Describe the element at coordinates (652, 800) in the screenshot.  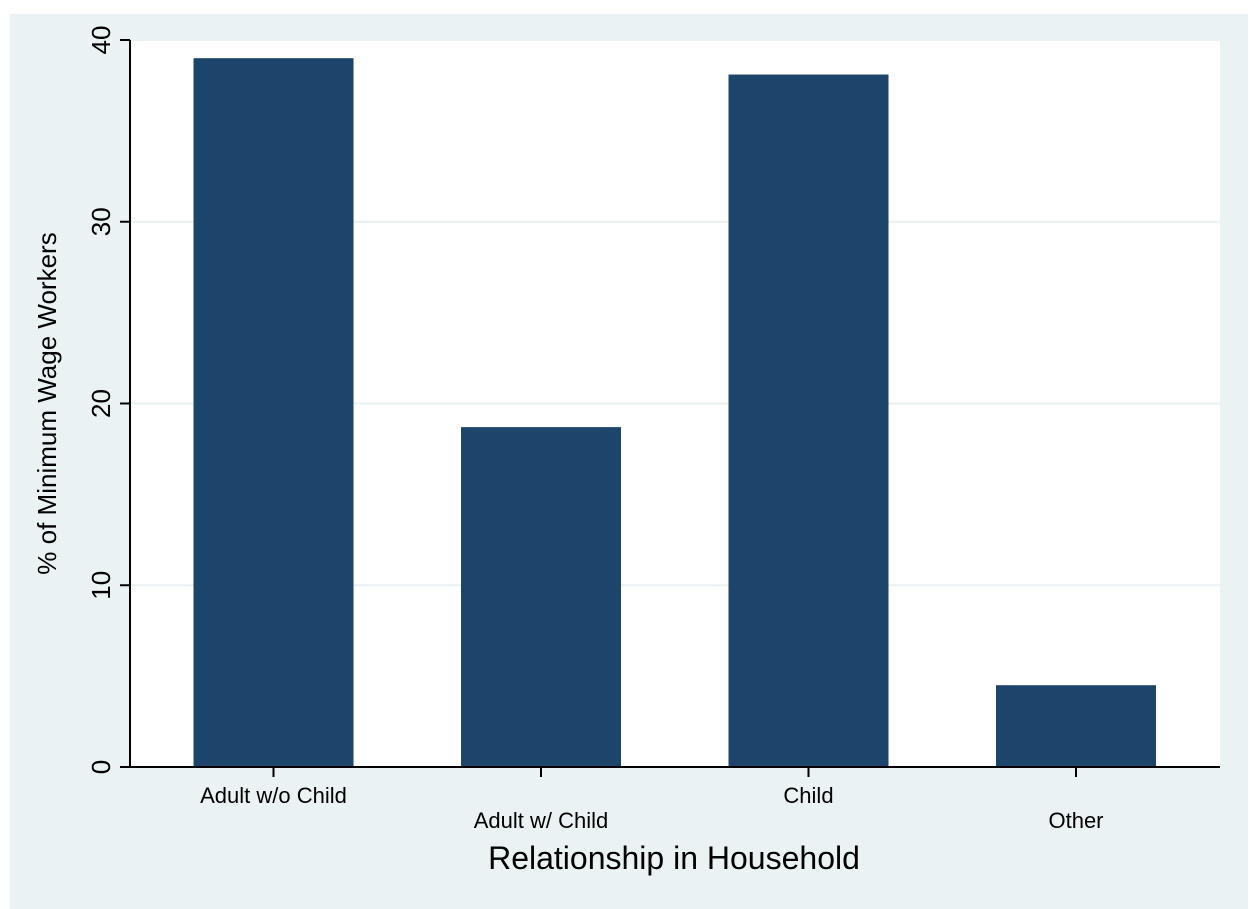
I see `x-axis-ticks: Adult w/o Child Adult w/ Child Child Other` at that location.